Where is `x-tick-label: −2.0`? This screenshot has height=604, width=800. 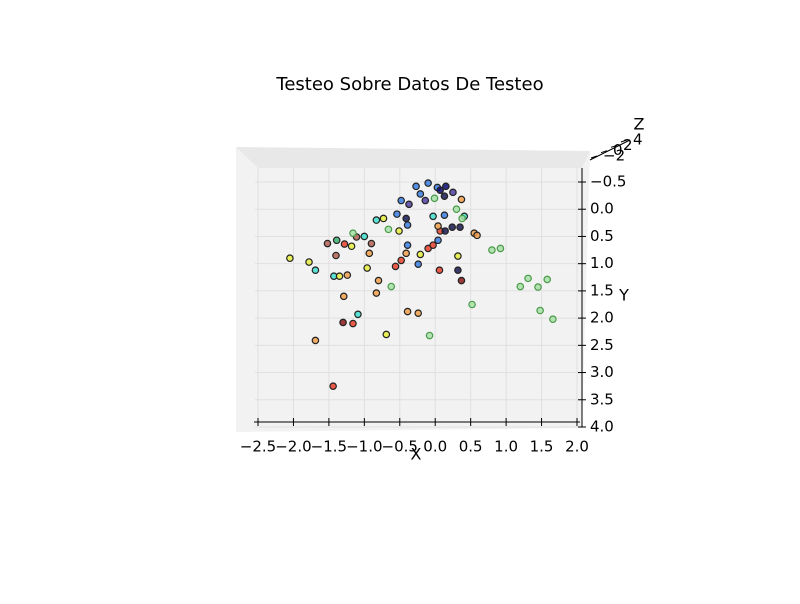 x-tick-label: −2.0 is located at coordinates (293, 447).